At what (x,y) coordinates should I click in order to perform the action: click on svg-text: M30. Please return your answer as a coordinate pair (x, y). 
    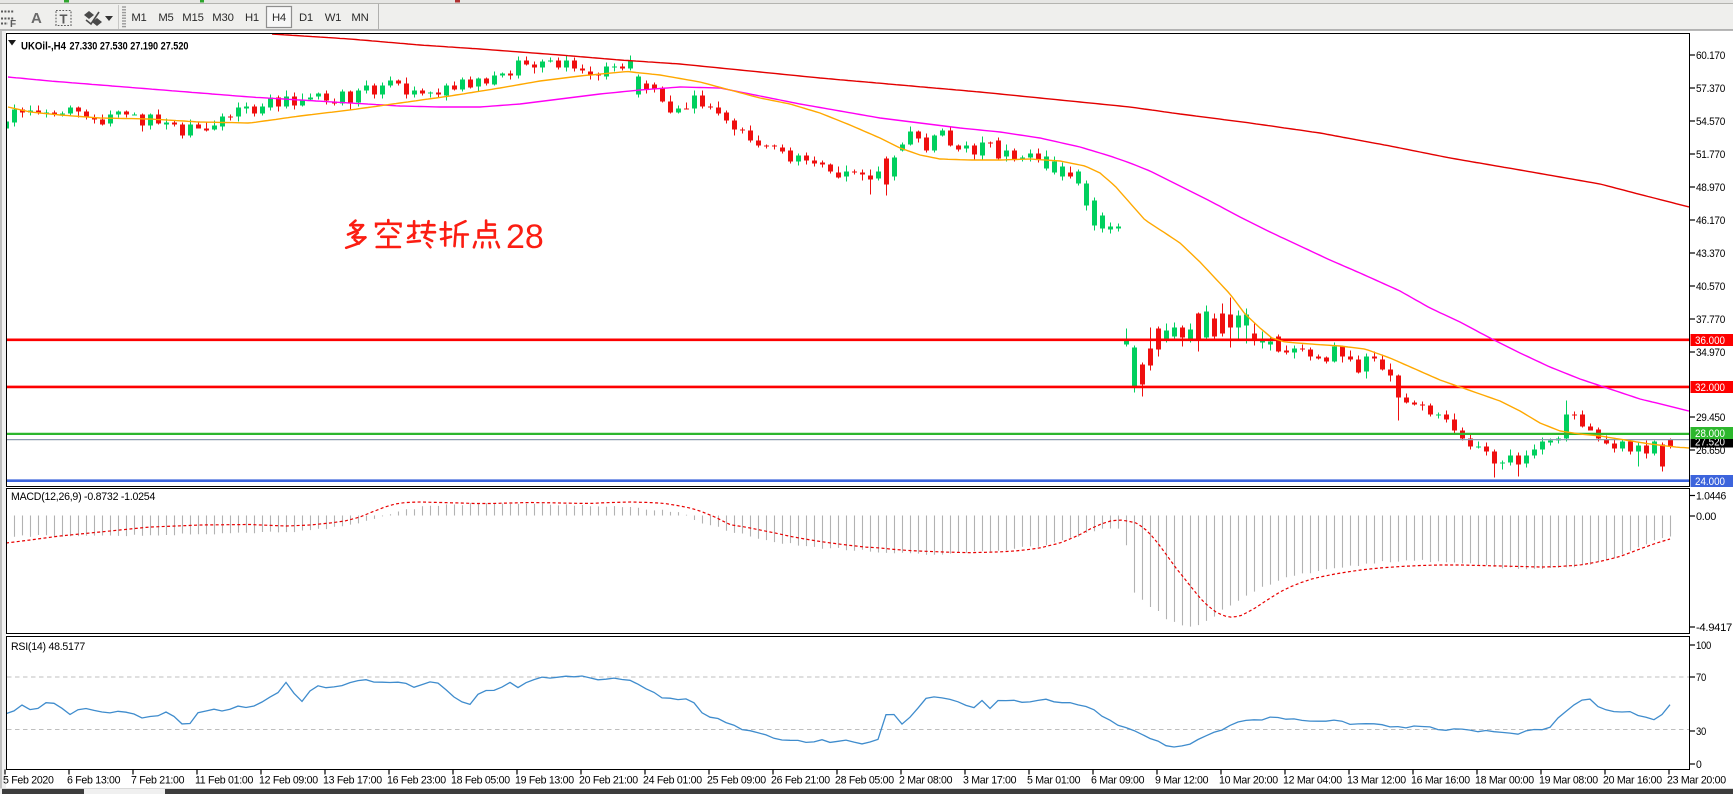
    Looking at the image, I should click on (222, 18).